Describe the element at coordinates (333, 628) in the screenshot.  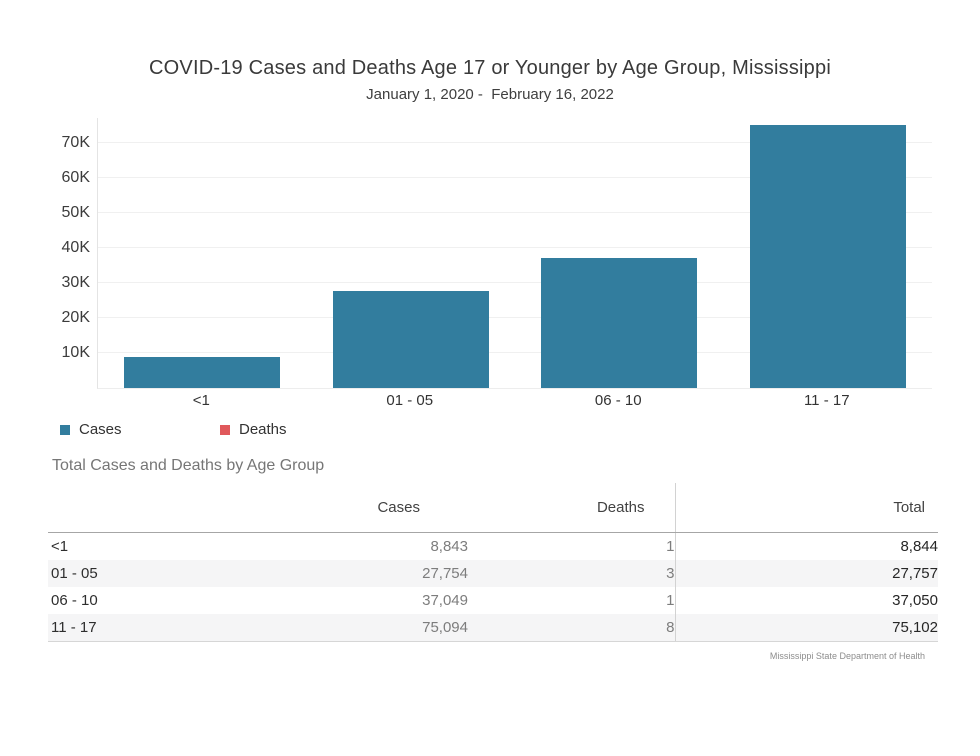
I see `cases-value: 75,094` at that location.